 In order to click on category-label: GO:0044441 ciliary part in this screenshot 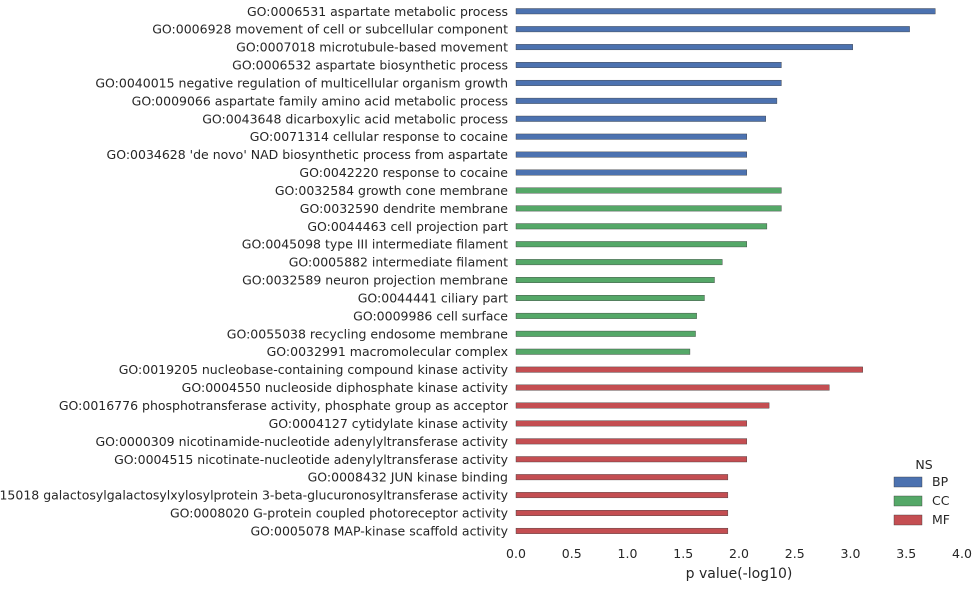, I will do `click(433, 297)`.